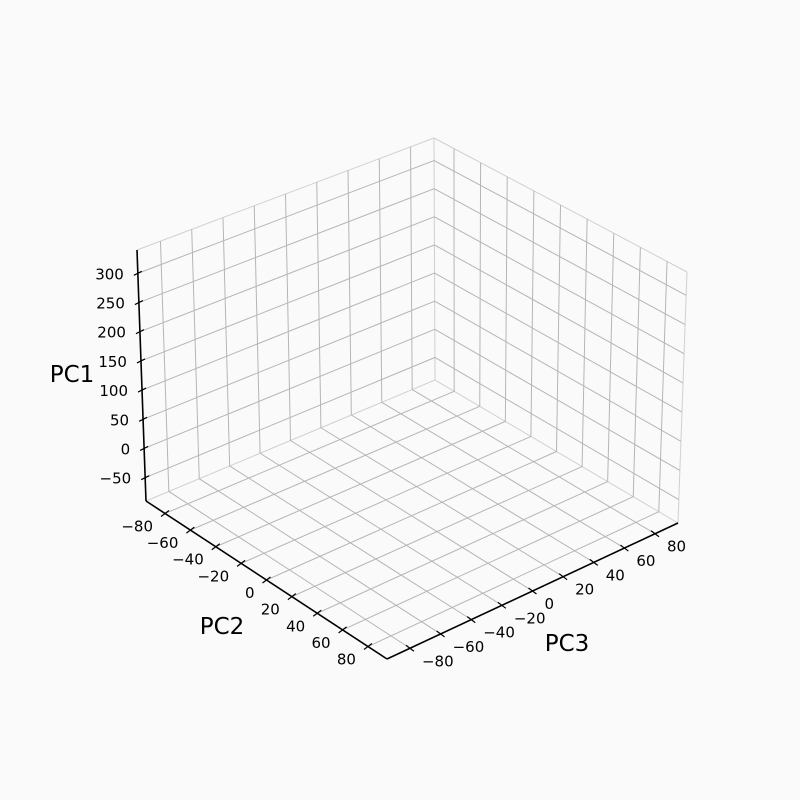 The width and height of the screenshot is (800, 800). What do you see at coordinates (163, 543) in the screenshot?
I see `pc2-tick-label: −60` at bounding box center [163, 543].